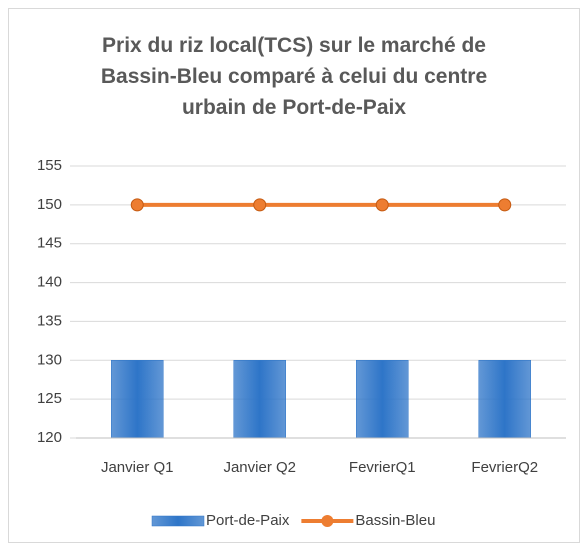 Image resolution: width=588 pixels, height=551 pixels. I want to click on y-tick-label: 130, so click(49, 359).